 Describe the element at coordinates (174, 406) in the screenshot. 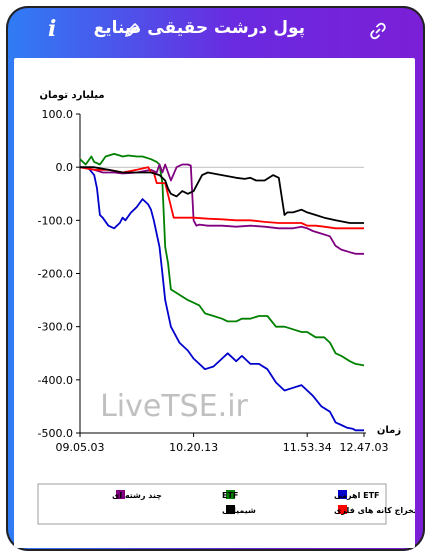

I see `watermark: LiveTSE.ir` at that location.